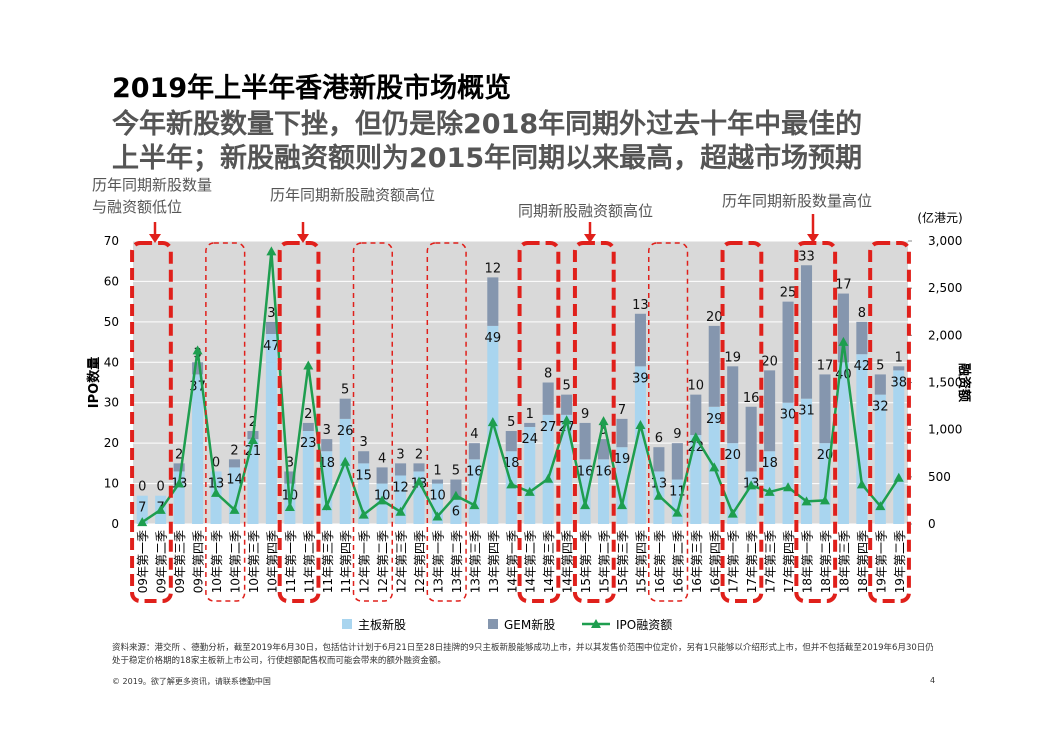 The height and width of the screenshot is (744, 1053). Describe the element at coordinates (732, 357) in the screenshot. I see `value-label: 19` at that location.